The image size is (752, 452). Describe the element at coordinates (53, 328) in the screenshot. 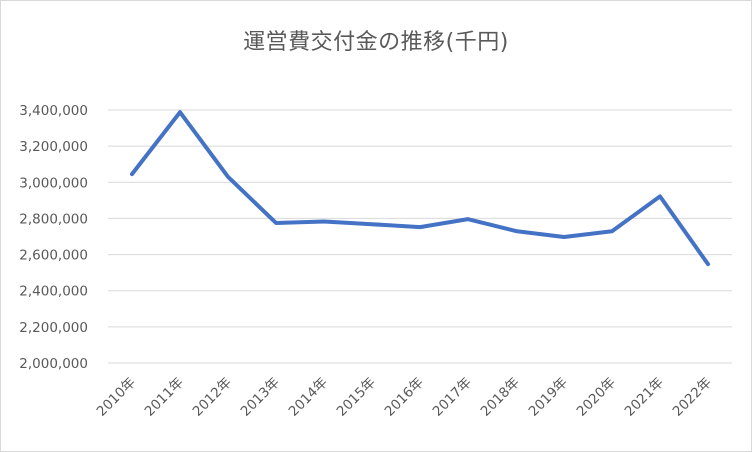

I see `y-tick-label: 2,200,000` at that location.